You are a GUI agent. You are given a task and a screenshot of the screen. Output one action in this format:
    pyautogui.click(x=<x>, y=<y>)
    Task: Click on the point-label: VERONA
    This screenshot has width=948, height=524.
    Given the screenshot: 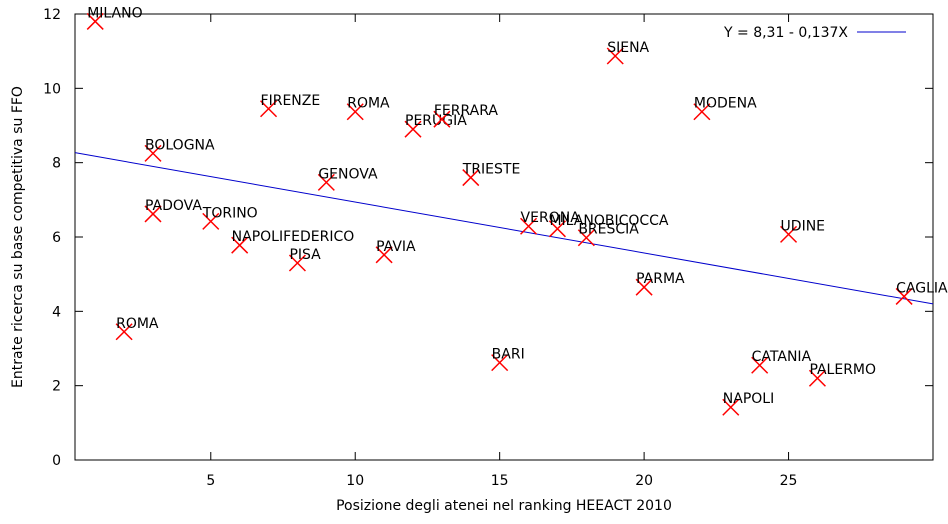 What is the action you would take?
    pyautogui.click(x=551, y=218)
    